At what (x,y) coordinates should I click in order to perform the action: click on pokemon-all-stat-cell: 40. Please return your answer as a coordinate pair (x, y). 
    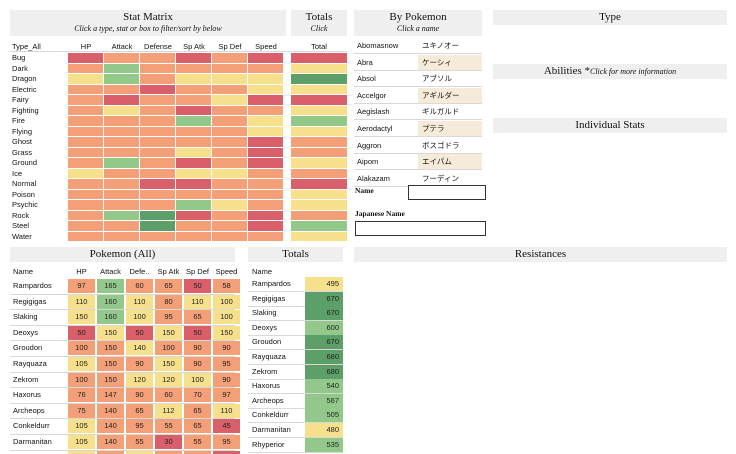
    Looking at the image, I should click on (226, 452).